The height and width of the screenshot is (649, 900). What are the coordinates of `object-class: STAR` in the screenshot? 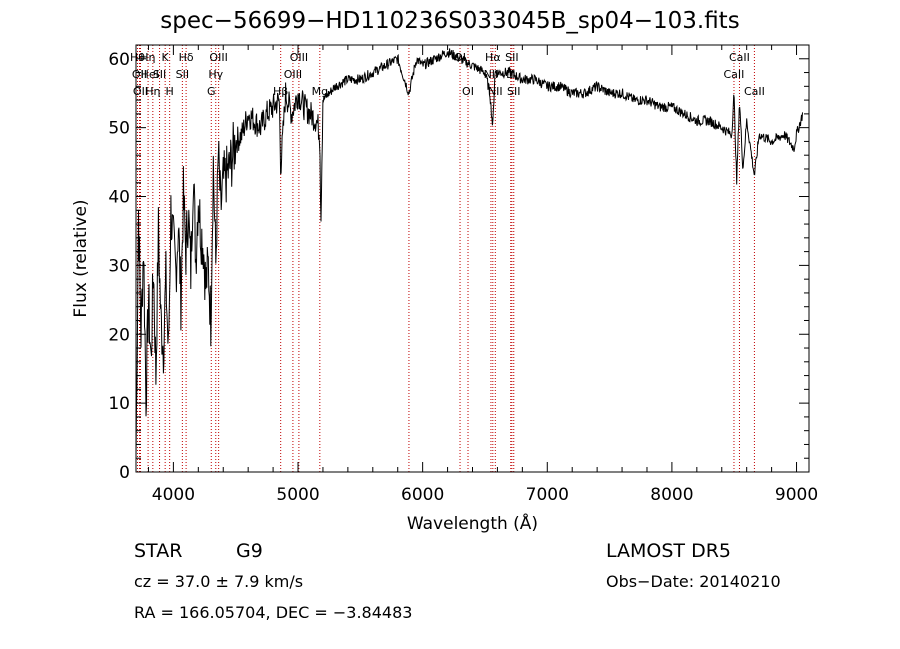 It's located at (158, 551).